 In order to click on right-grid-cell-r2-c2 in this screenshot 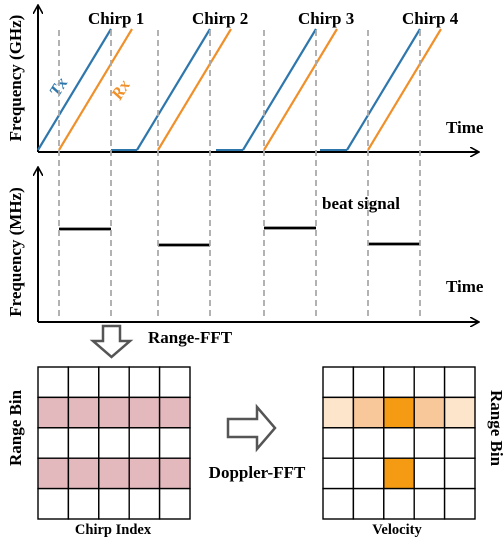, I will do `click(399, 443)`.